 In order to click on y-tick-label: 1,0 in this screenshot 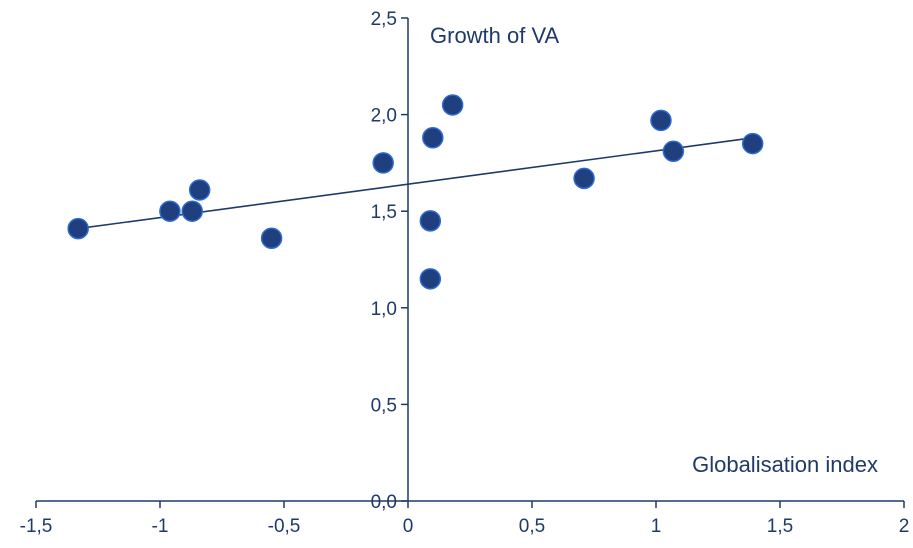, I will do `click(384, 309)`.